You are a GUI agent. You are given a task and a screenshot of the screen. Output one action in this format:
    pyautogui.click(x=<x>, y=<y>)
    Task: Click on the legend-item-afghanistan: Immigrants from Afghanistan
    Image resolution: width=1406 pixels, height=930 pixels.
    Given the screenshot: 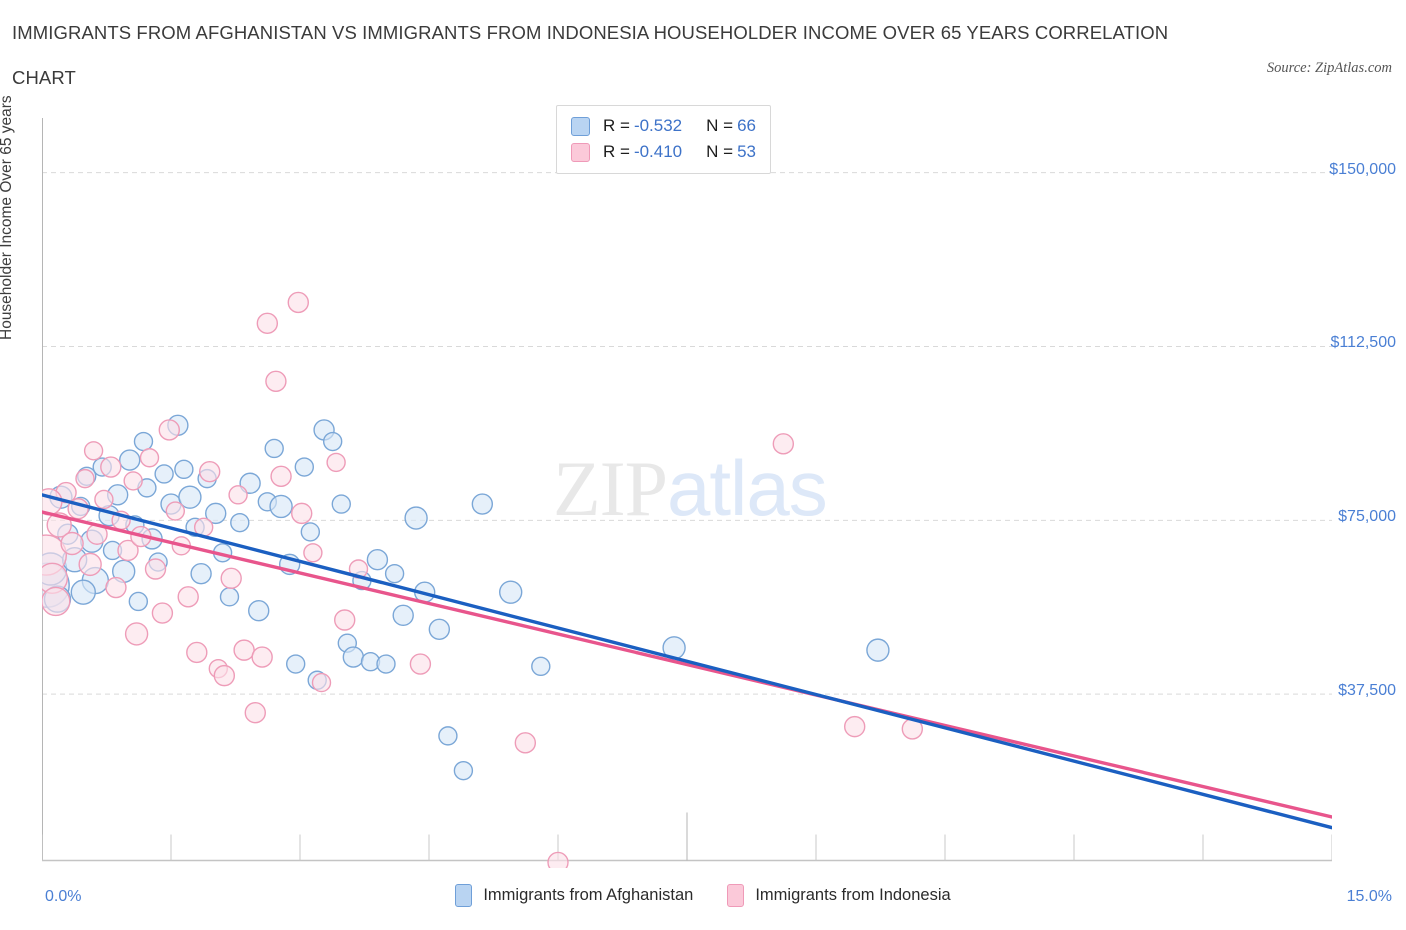 What is the action you would take?
    pyautogui.click(x=574, y=895)
    